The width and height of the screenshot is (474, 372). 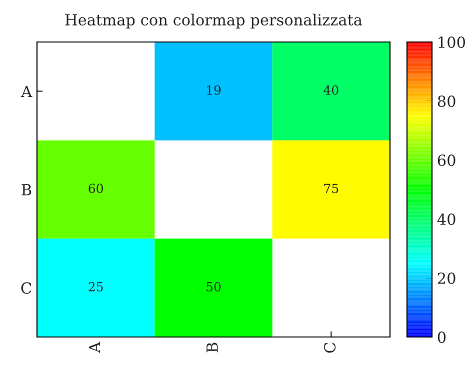 I want to click on data-label: 75, so click(x=331, y=189).